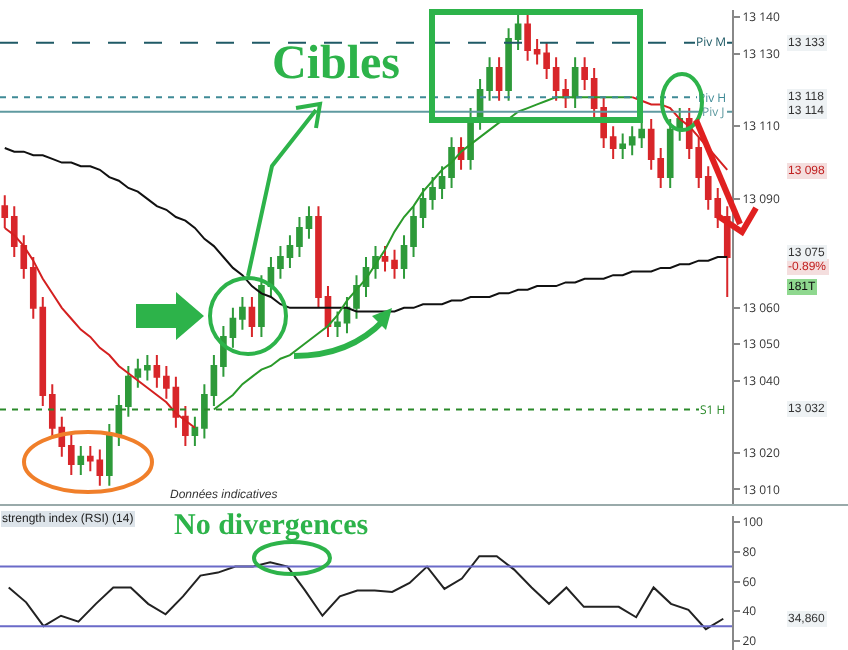 This screenshot has height=650, width=848. What do you see at coordinates (336, 64) in the screenshot?
I see `annotation: Cibles` at bounding box center [336, 64].